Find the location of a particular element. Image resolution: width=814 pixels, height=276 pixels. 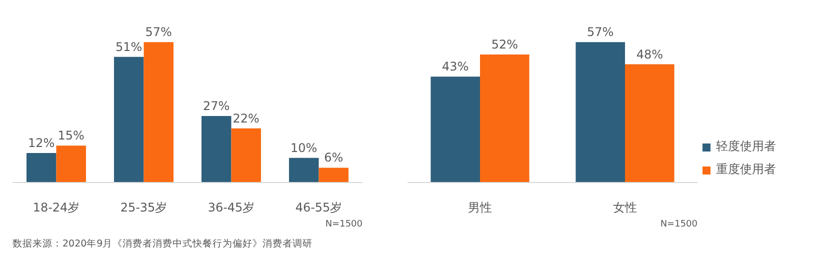

x-tick-label: 男性 is located at coordinates (480, 207).